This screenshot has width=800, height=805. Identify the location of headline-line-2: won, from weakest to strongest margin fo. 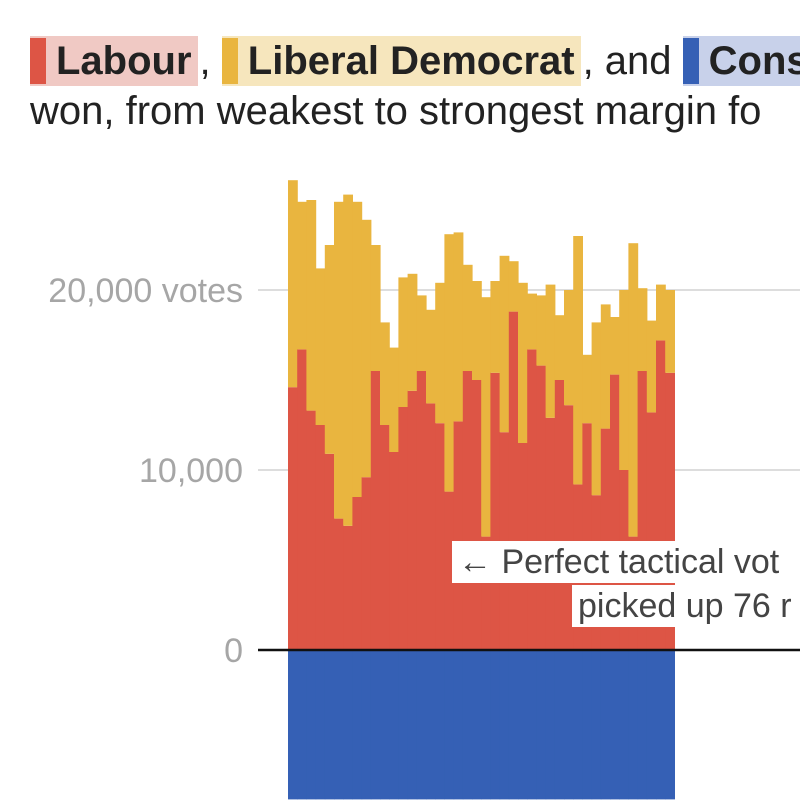
(396, 111).